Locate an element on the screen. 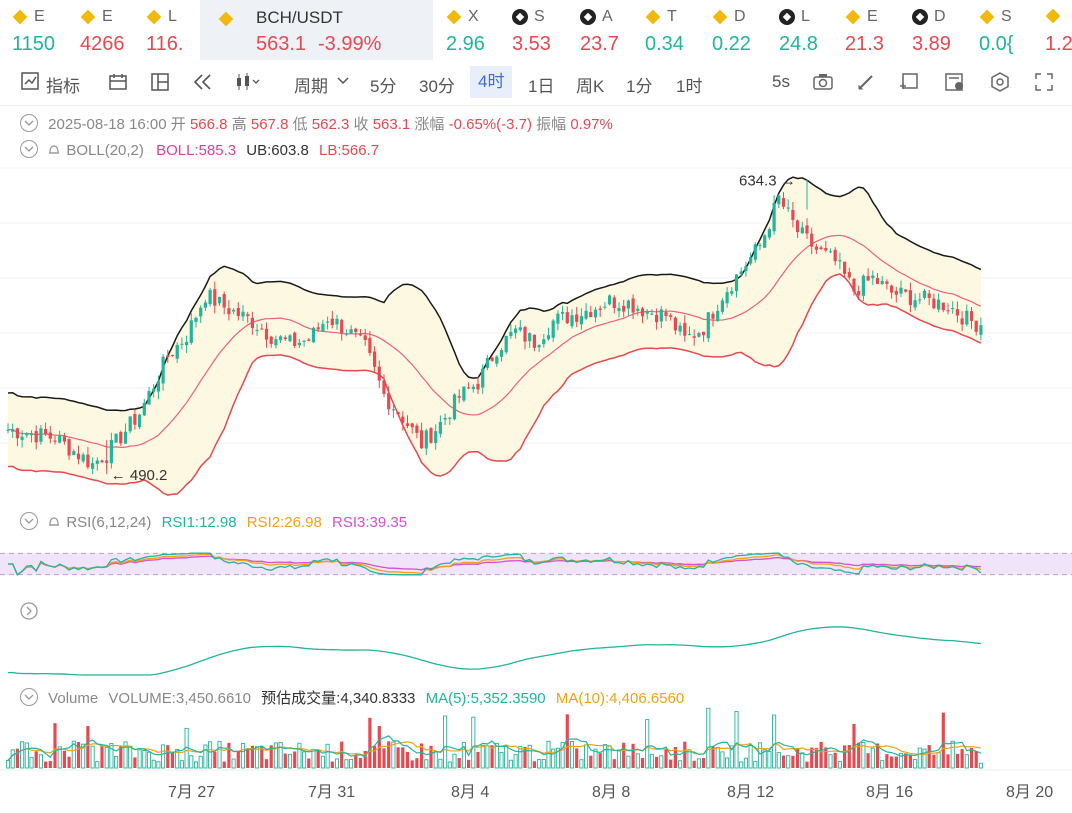 This screenshot has width=1072, height=813. active-ticker: BCH/USDT 563.1 -3.99% is located at coordinates (316, 30).